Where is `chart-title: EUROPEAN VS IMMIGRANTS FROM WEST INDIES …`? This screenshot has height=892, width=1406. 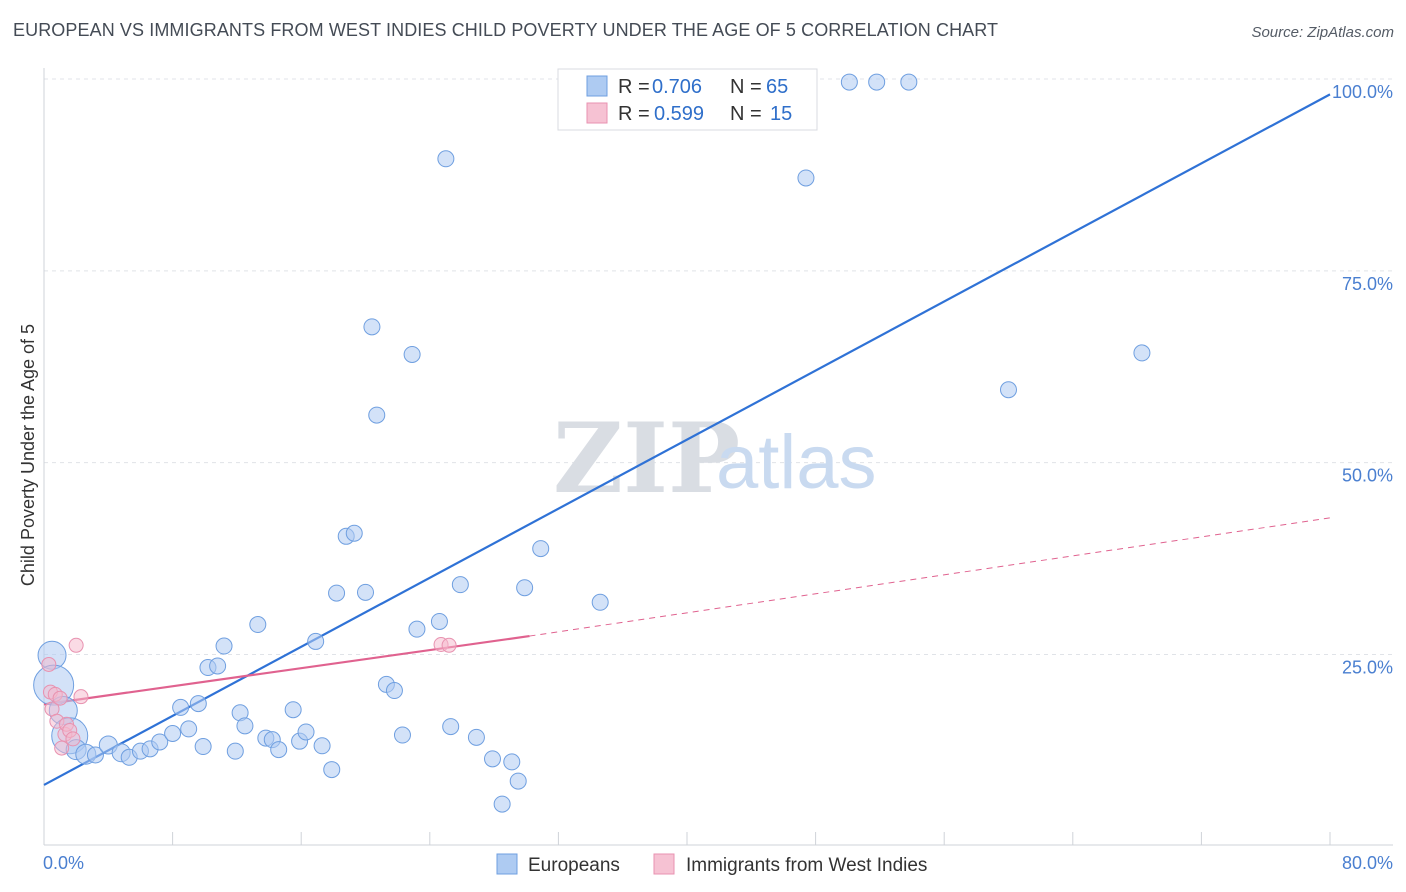
chart-title: EUROPEAN VS IMMIGRANTS FROM WEST INDIES … is located at coordinates (506, 30).